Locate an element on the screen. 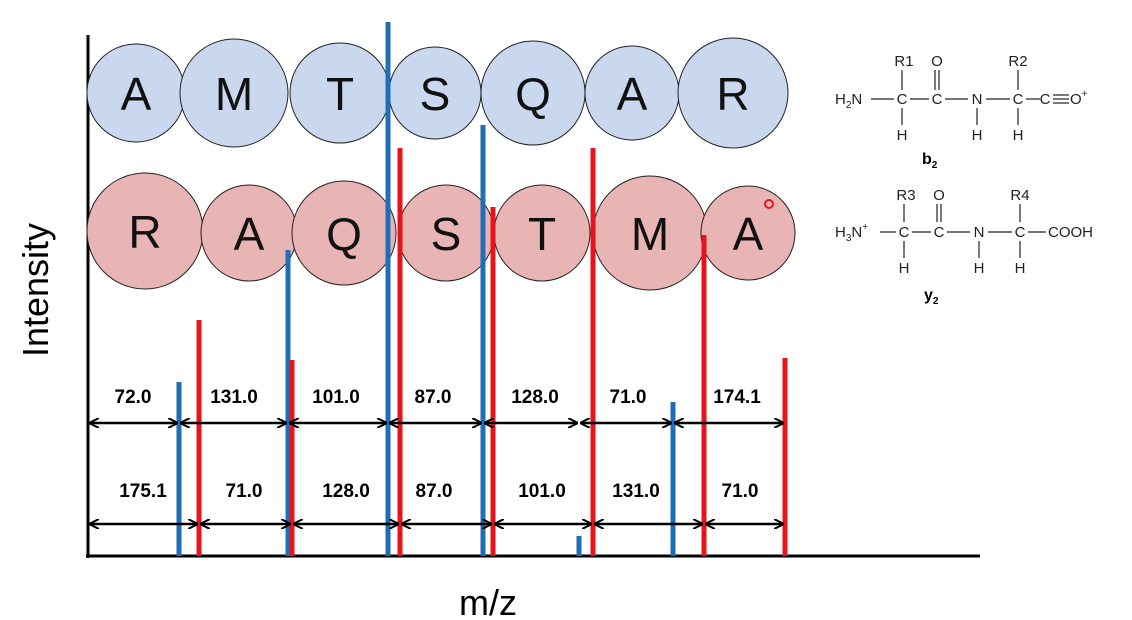 The width and height of the screenshot is (1132, 620). b2-label: b2 is located at coordinates (930, 161).